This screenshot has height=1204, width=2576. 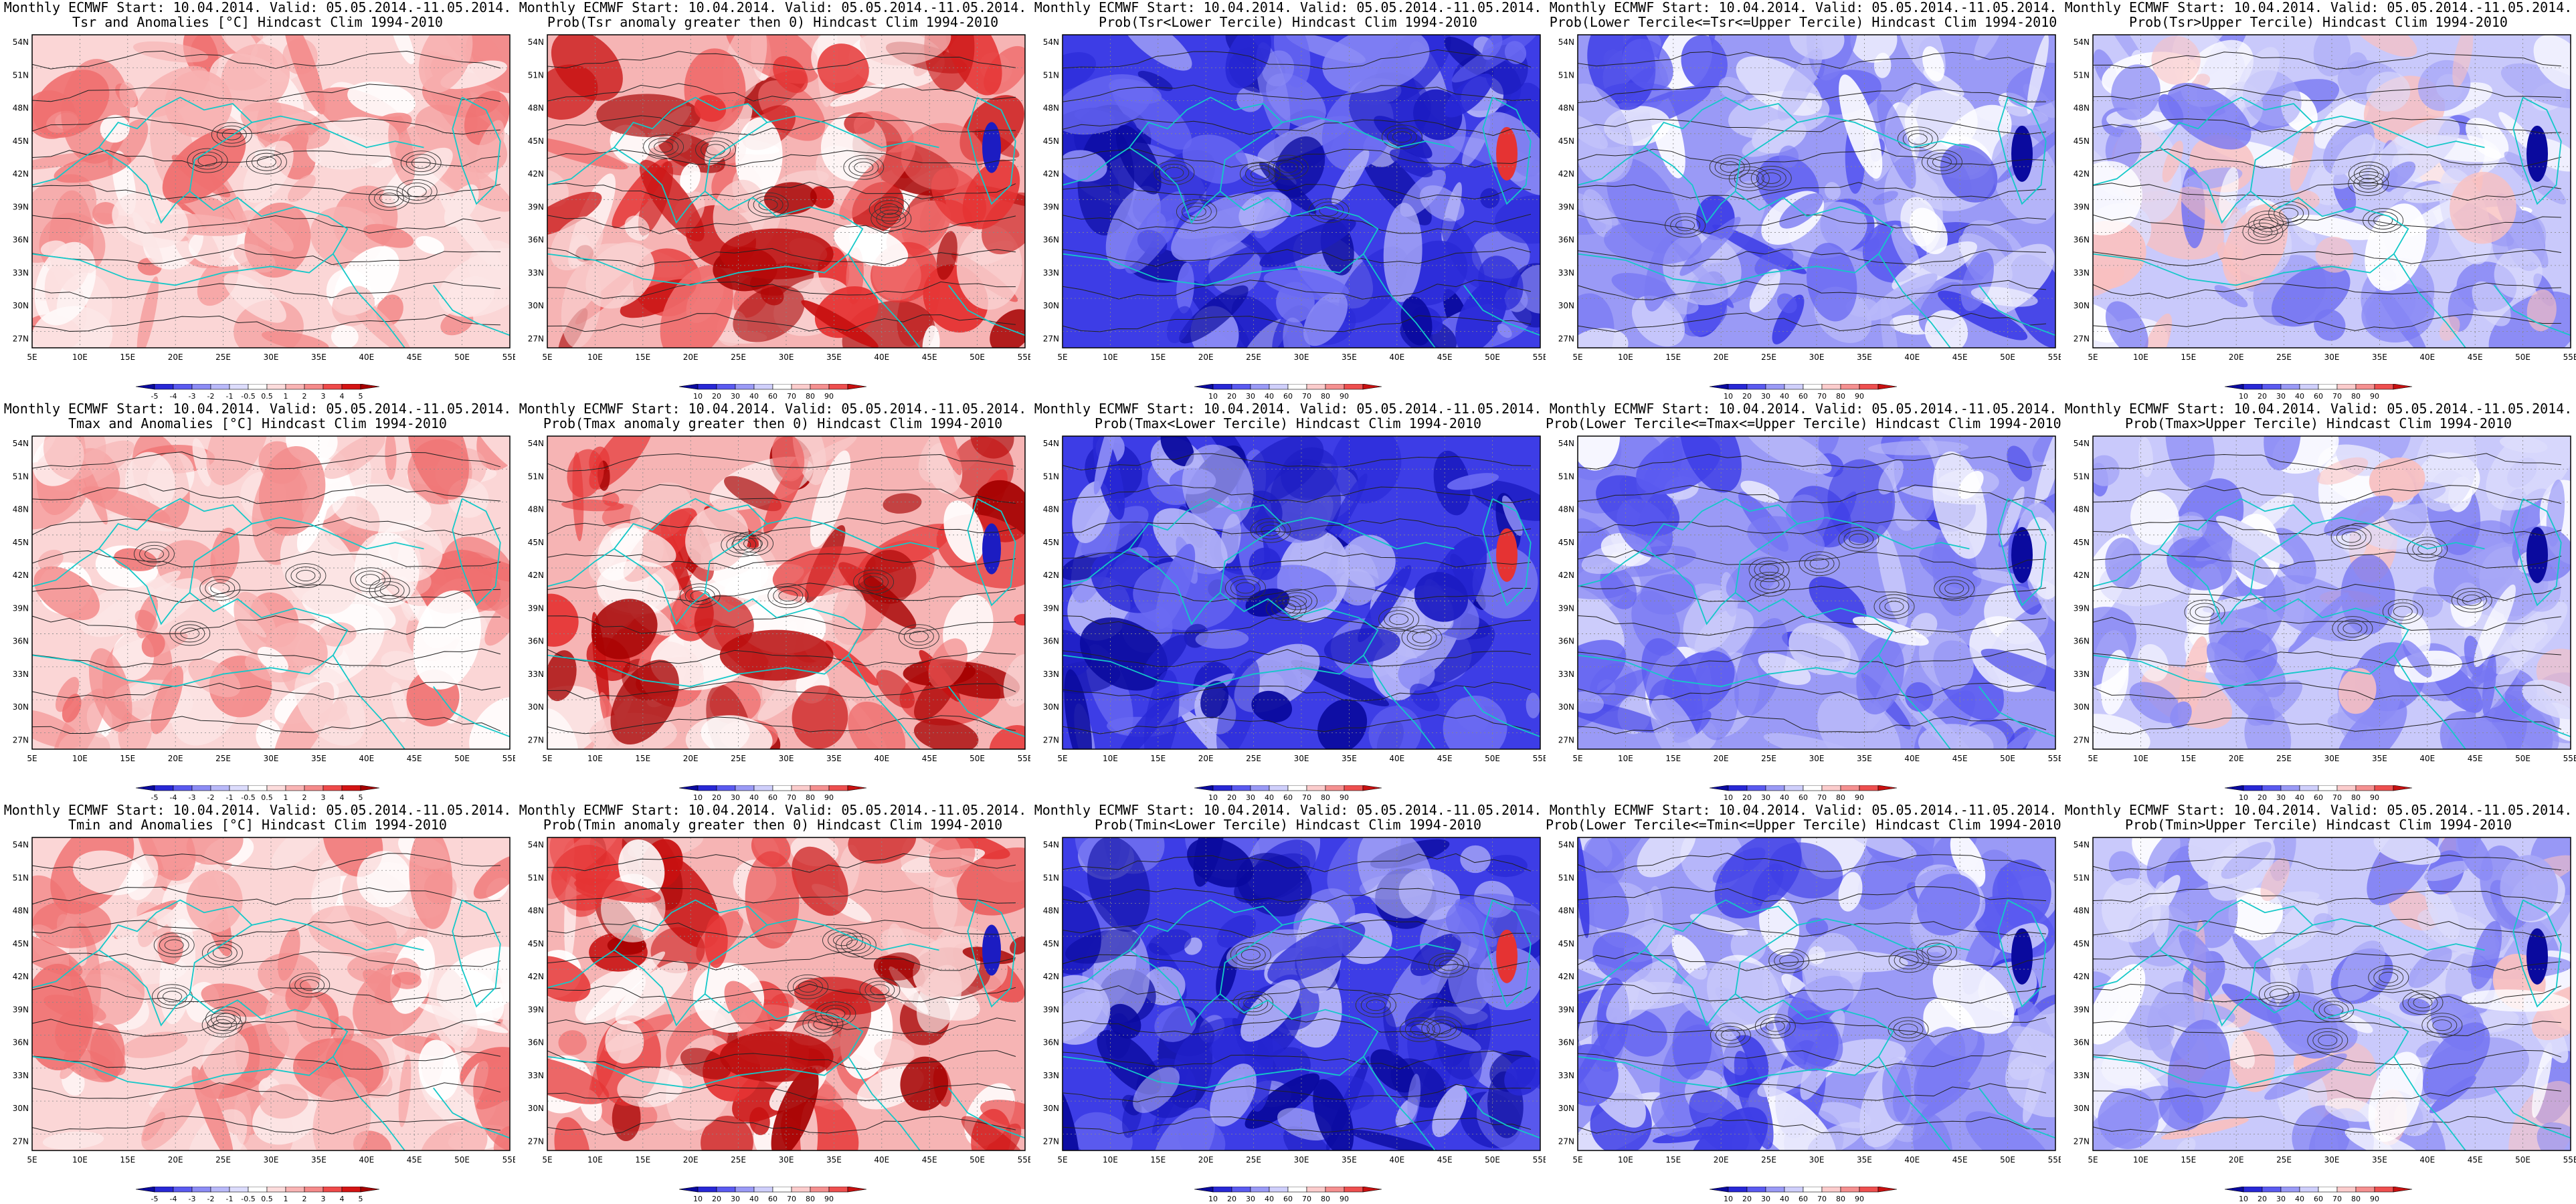 What do you see at coordinates (1445, 357) in the screenshot?
I see `longitude-label: 45E` at bounding box center [1445, 357].